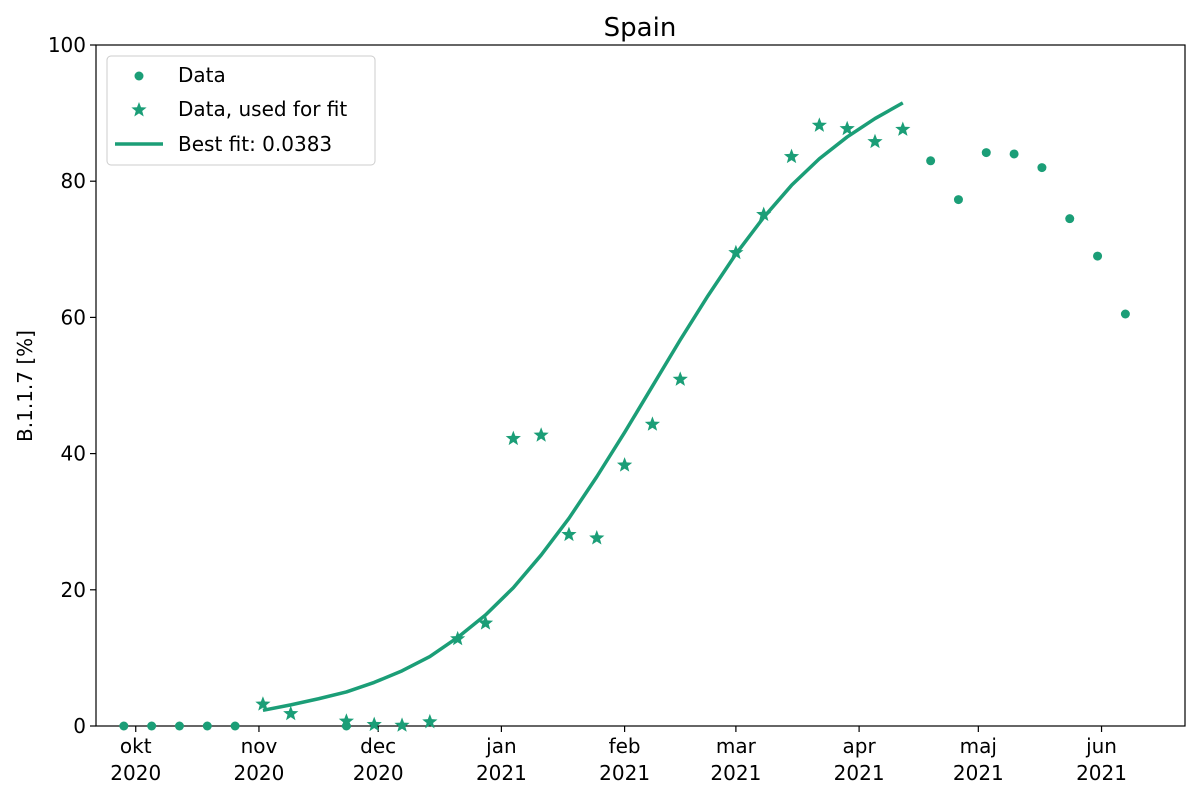 Image resolution: width=1200 pixels, height=804 pixels. What do you see at coordinates (378, 759) in the screenshot?
I see `x-tick-label: dec 2020` at bounding box center [378, 759].